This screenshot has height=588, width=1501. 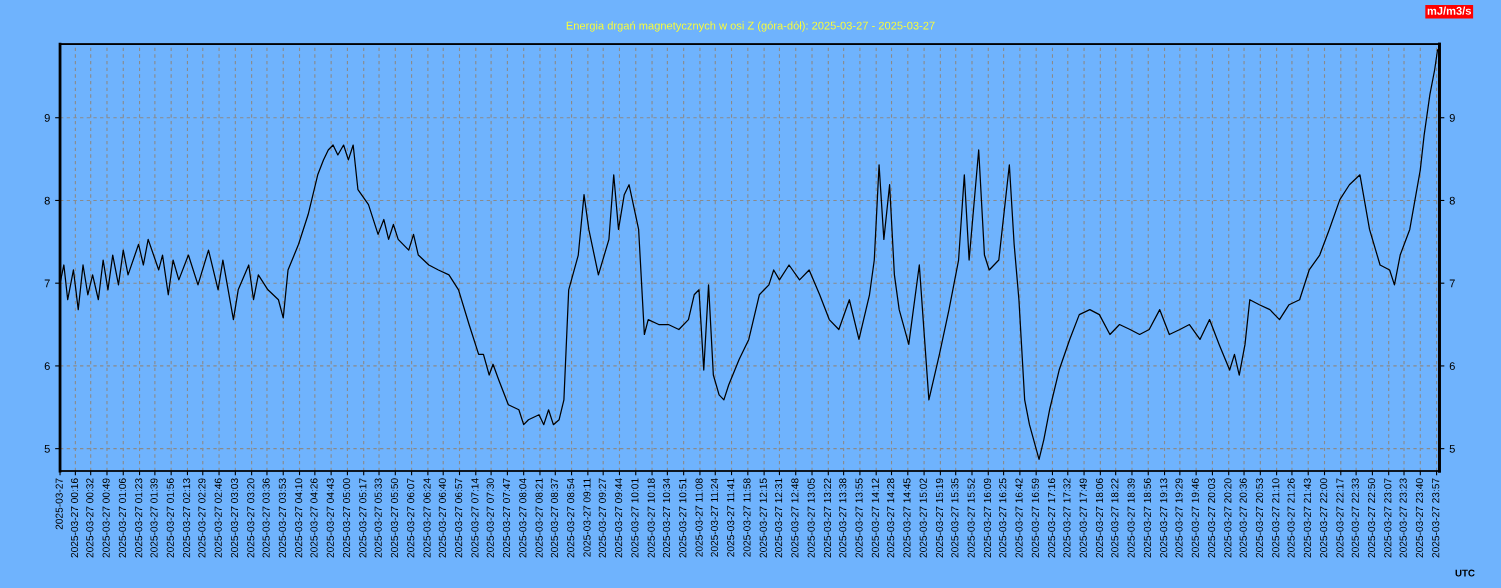 I want to click on y2-tick-label: 8, so click(x=1452, y=200).